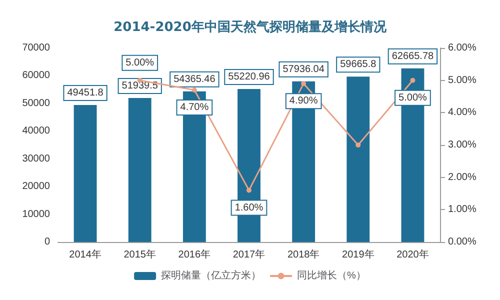  What do you see at coordinates (249, 208) in the screenshot?
I see `data-label: 1.60%` at bounding box center [249, 208].